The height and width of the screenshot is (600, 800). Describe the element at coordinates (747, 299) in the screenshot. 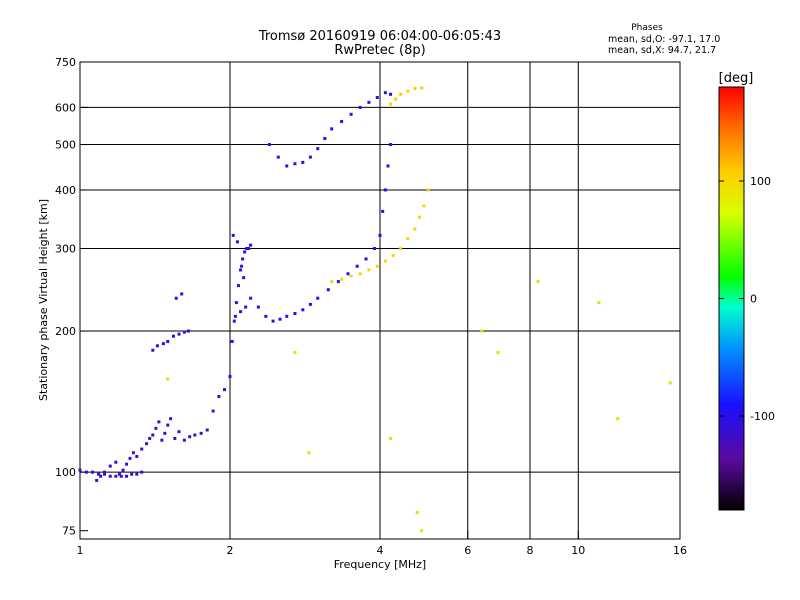

I see `colorbar-ticks: 100 0 -100` at that location.